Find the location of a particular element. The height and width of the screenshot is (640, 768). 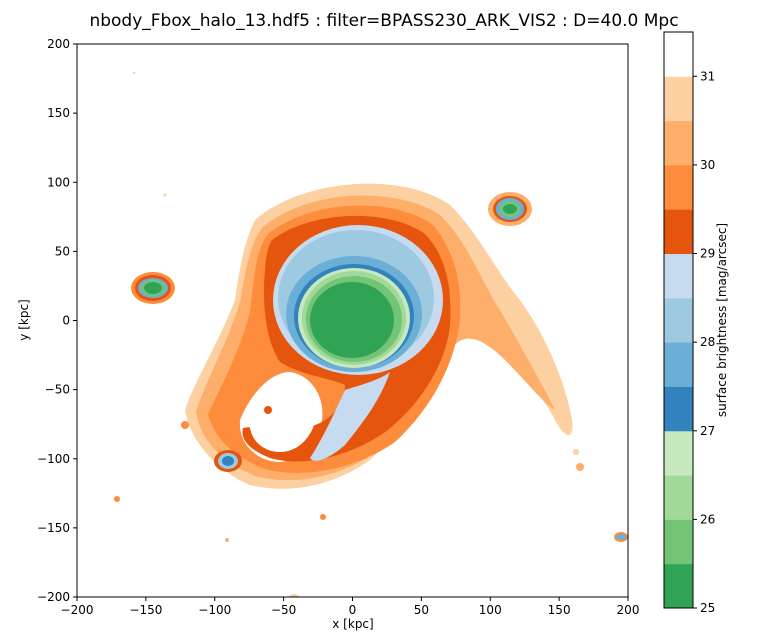

colorbar: 25 26 27 28 29 30 31 is located at coordinates (689, 323).